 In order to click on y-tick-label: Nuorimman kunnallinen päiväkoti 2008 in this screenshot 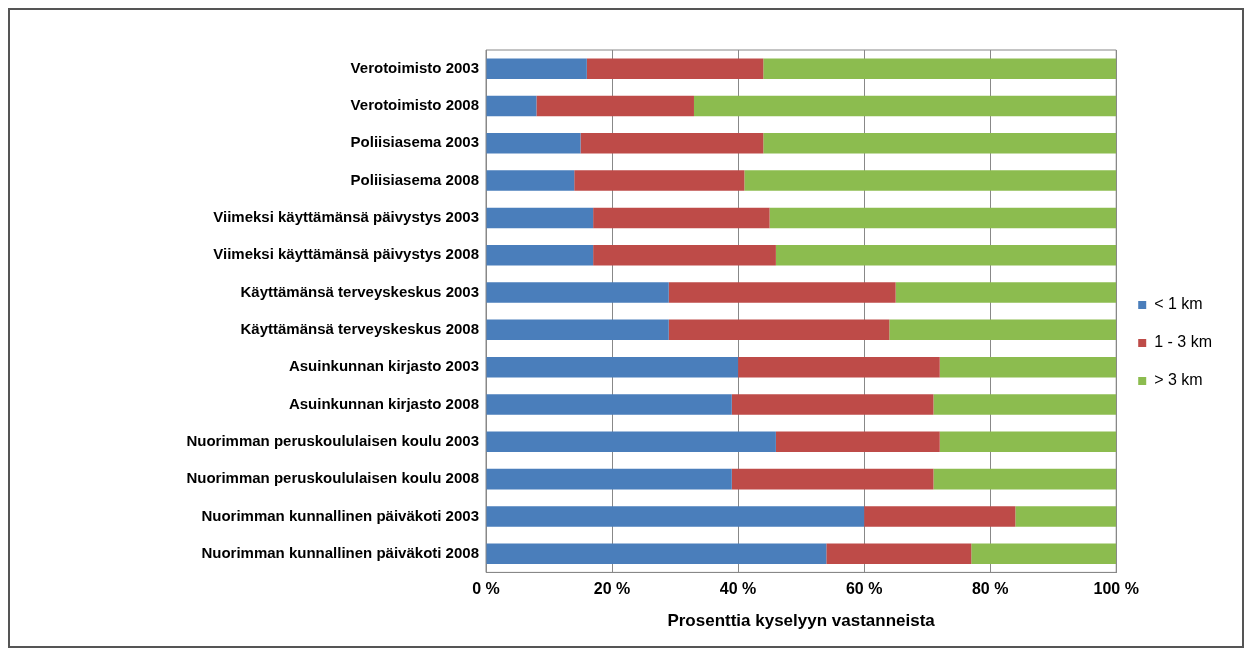, I will do `click(340, 552)`.